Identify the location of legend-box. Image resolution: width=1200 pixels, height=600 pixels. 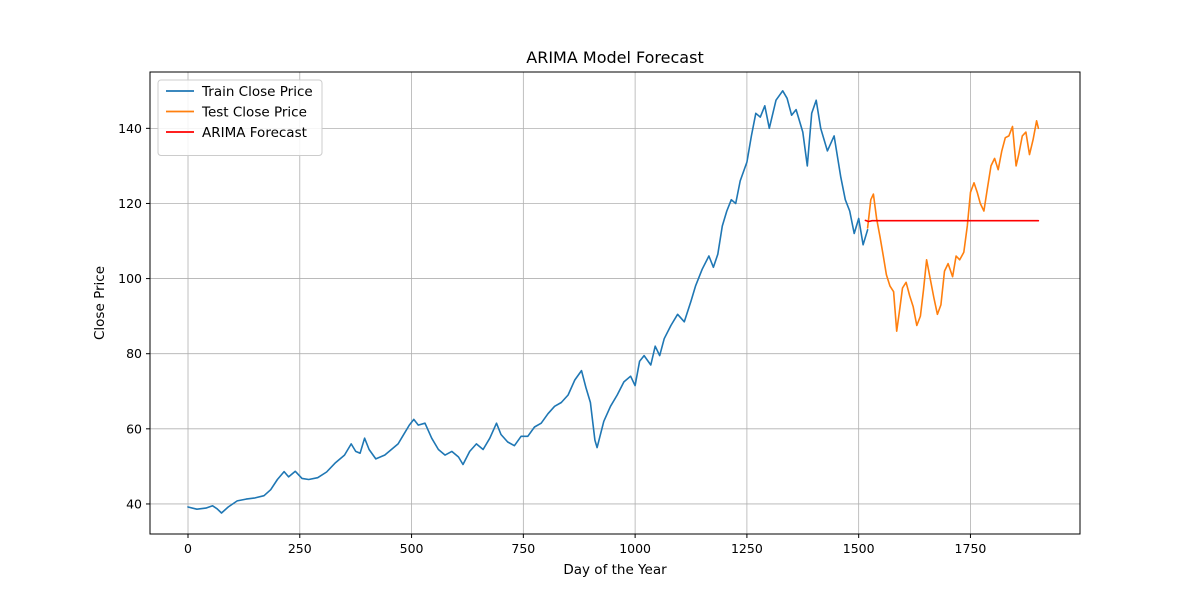
(240, 117).